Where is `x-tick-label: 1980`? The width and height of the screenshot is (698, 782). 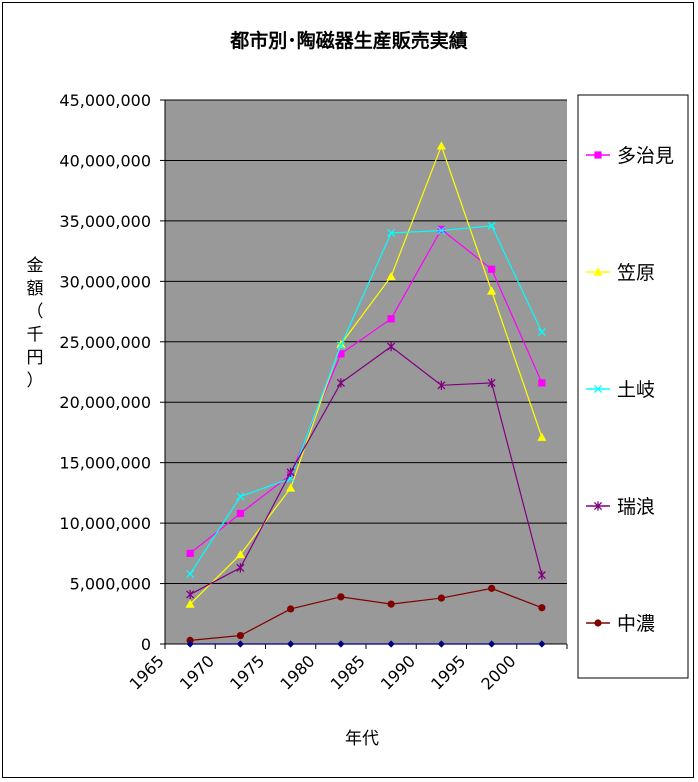
x-tick-label: 1980 is located at coordinates (297, 672).